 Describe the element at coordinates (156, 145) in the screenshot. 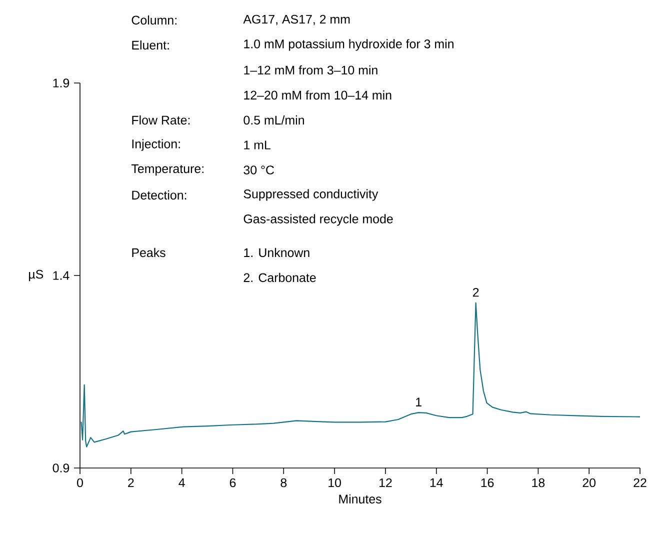

I see `annotation: Injection:` at that location.